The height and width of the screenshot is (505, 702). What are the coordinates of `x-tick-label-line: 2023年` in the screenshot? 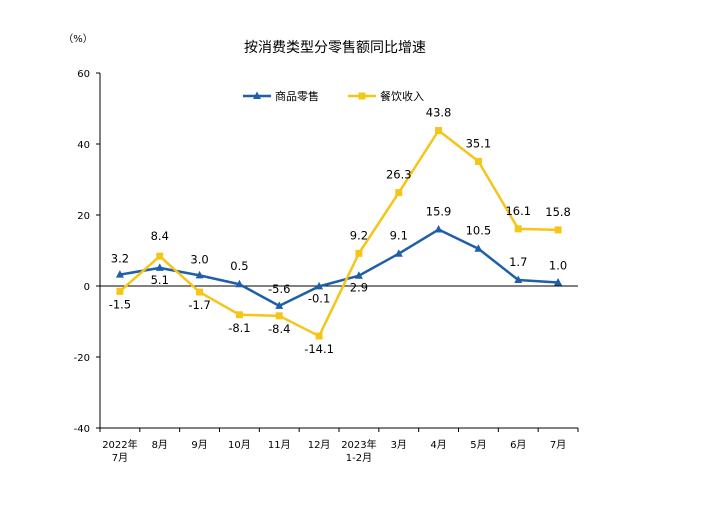 It's located at (358, 444).